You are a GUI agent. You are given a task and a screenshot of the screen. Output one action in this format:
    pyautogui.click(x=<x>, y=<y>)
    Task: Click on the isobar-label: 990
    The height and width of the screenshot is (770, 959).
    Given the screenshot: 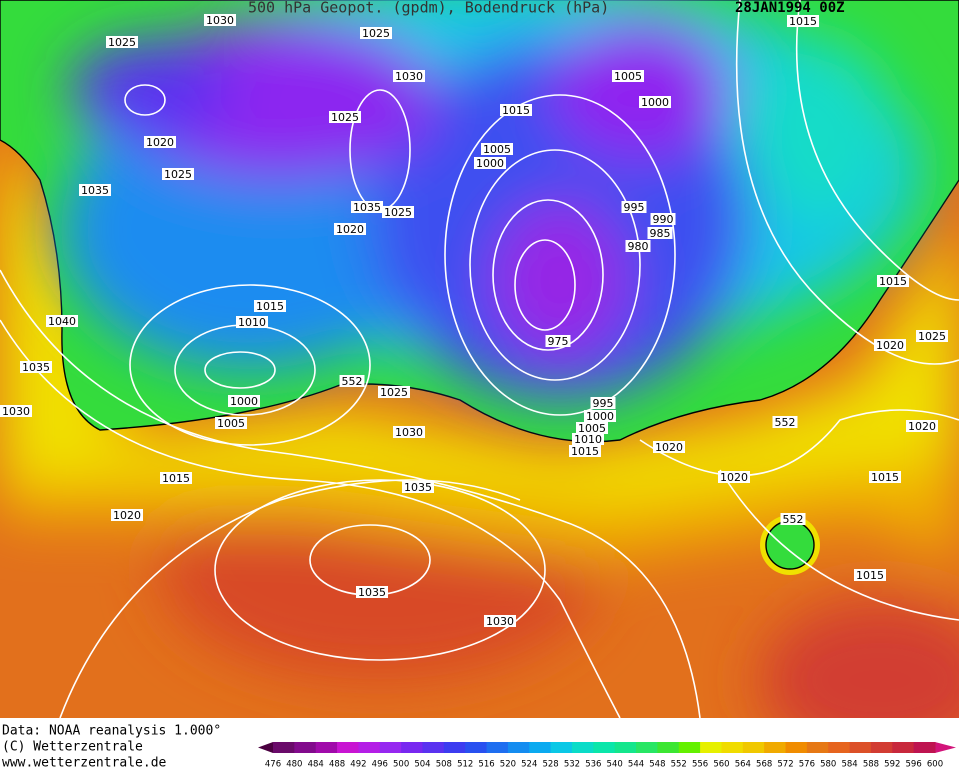 What is the action you would take?
    pyautogui.click(x=663, y=219)
    